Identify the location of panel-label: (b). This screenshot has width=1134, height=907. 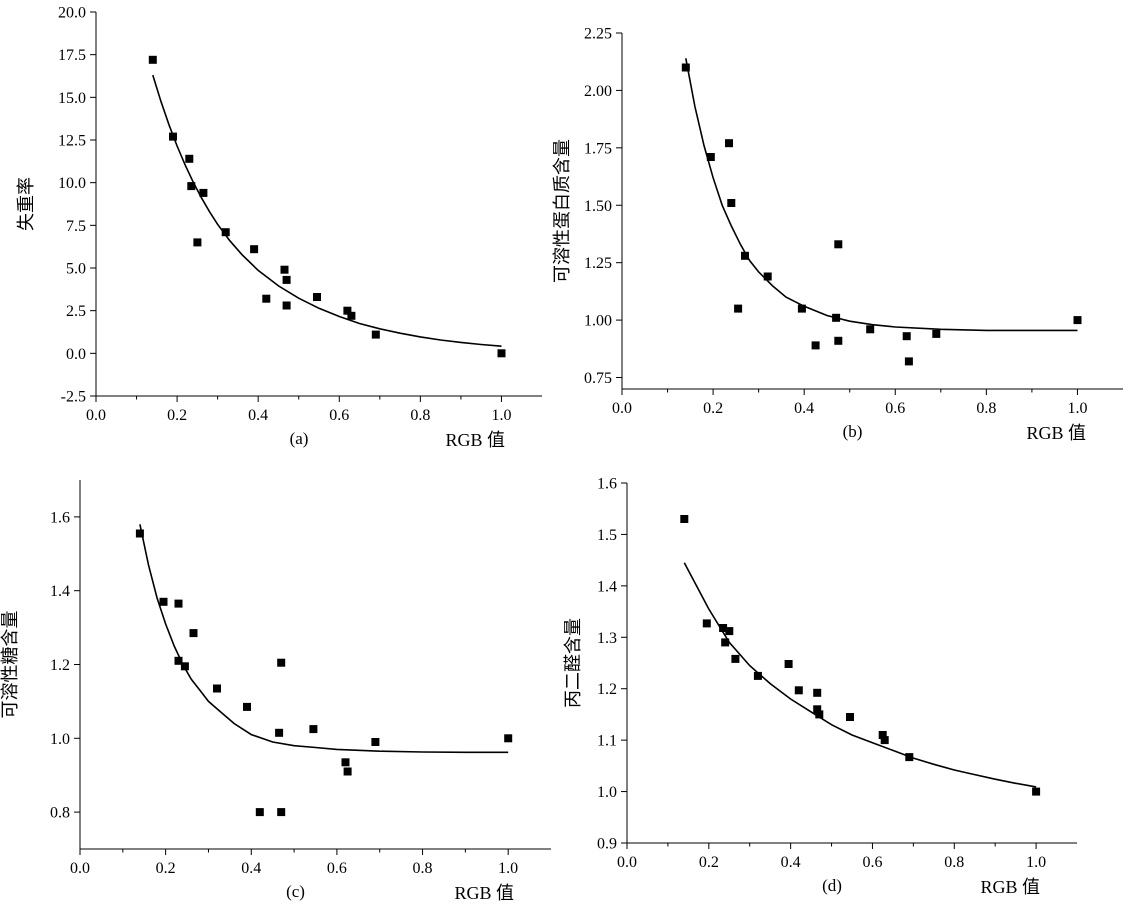
(853, 431).